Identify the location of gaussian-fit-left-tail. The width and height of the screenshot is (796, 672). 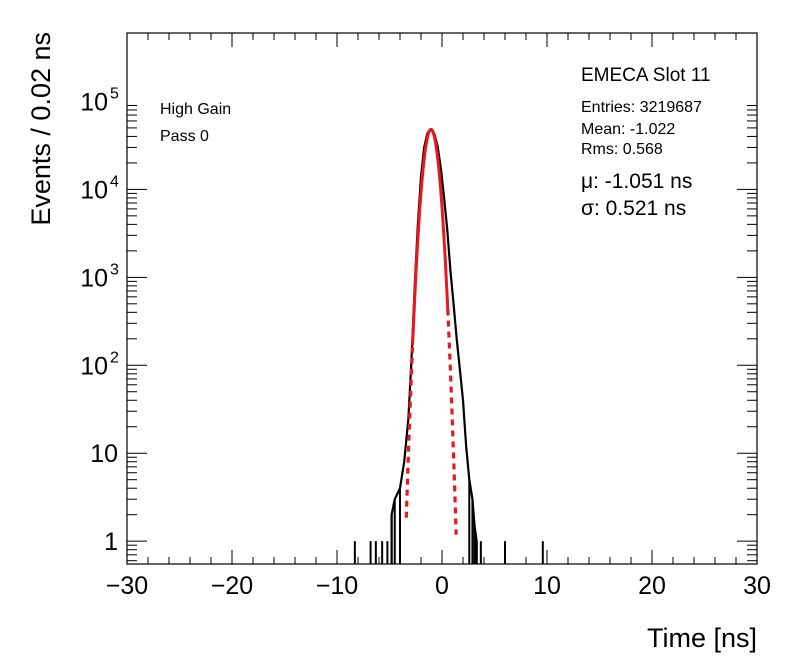
(409, 432).